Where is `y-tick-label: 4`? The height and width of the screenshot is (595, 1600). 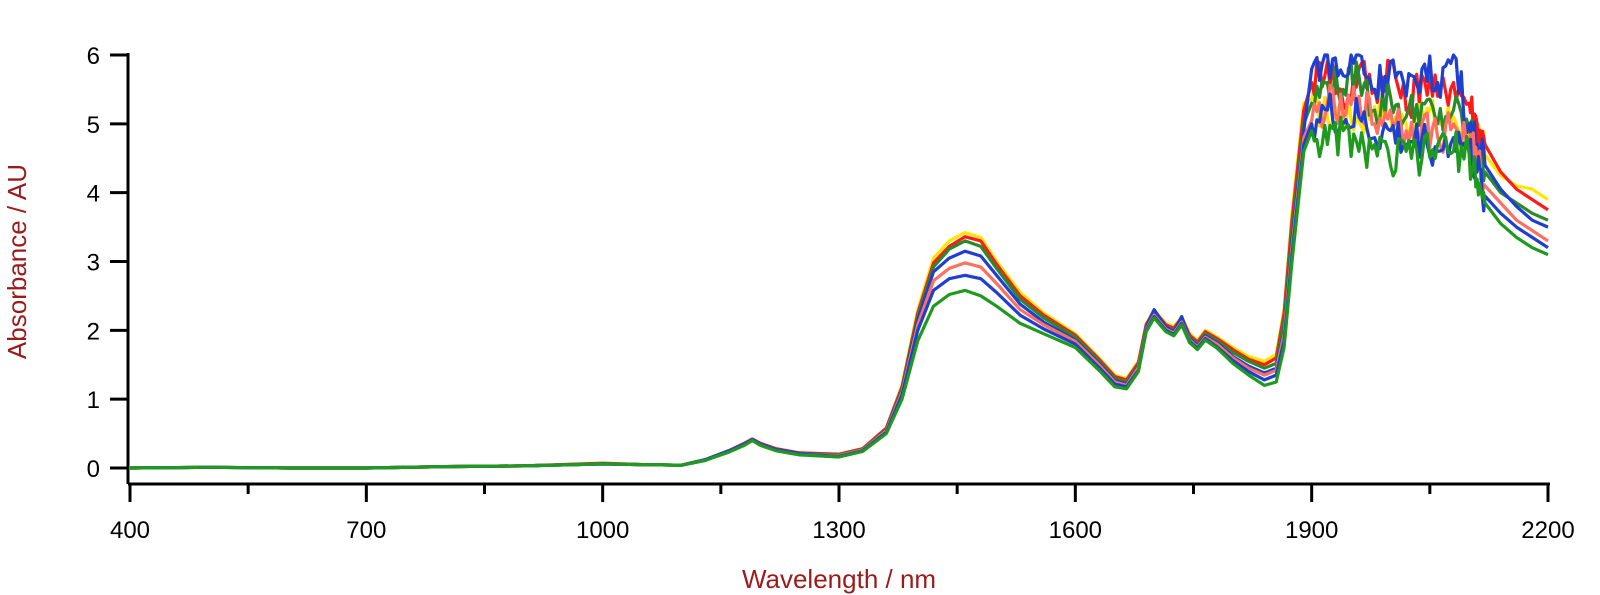
y-tick-label: 4 is located at coordinates (93, 194).